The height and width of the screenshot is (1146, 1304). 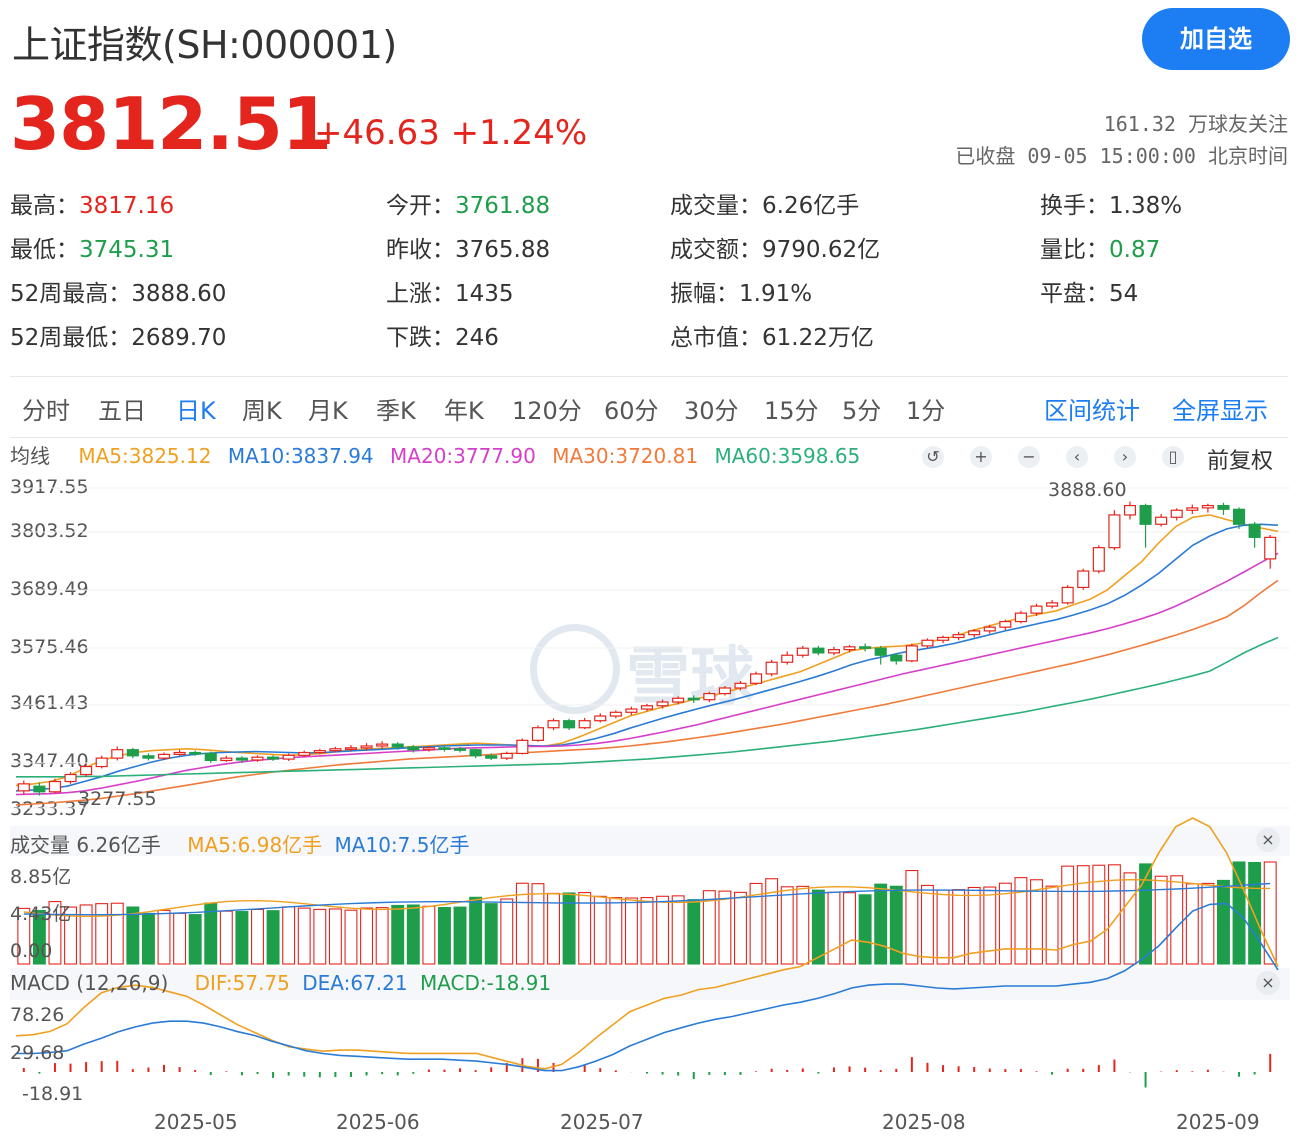 I want to click on stat-value: 1.38%, so click(x=1146, y=206).